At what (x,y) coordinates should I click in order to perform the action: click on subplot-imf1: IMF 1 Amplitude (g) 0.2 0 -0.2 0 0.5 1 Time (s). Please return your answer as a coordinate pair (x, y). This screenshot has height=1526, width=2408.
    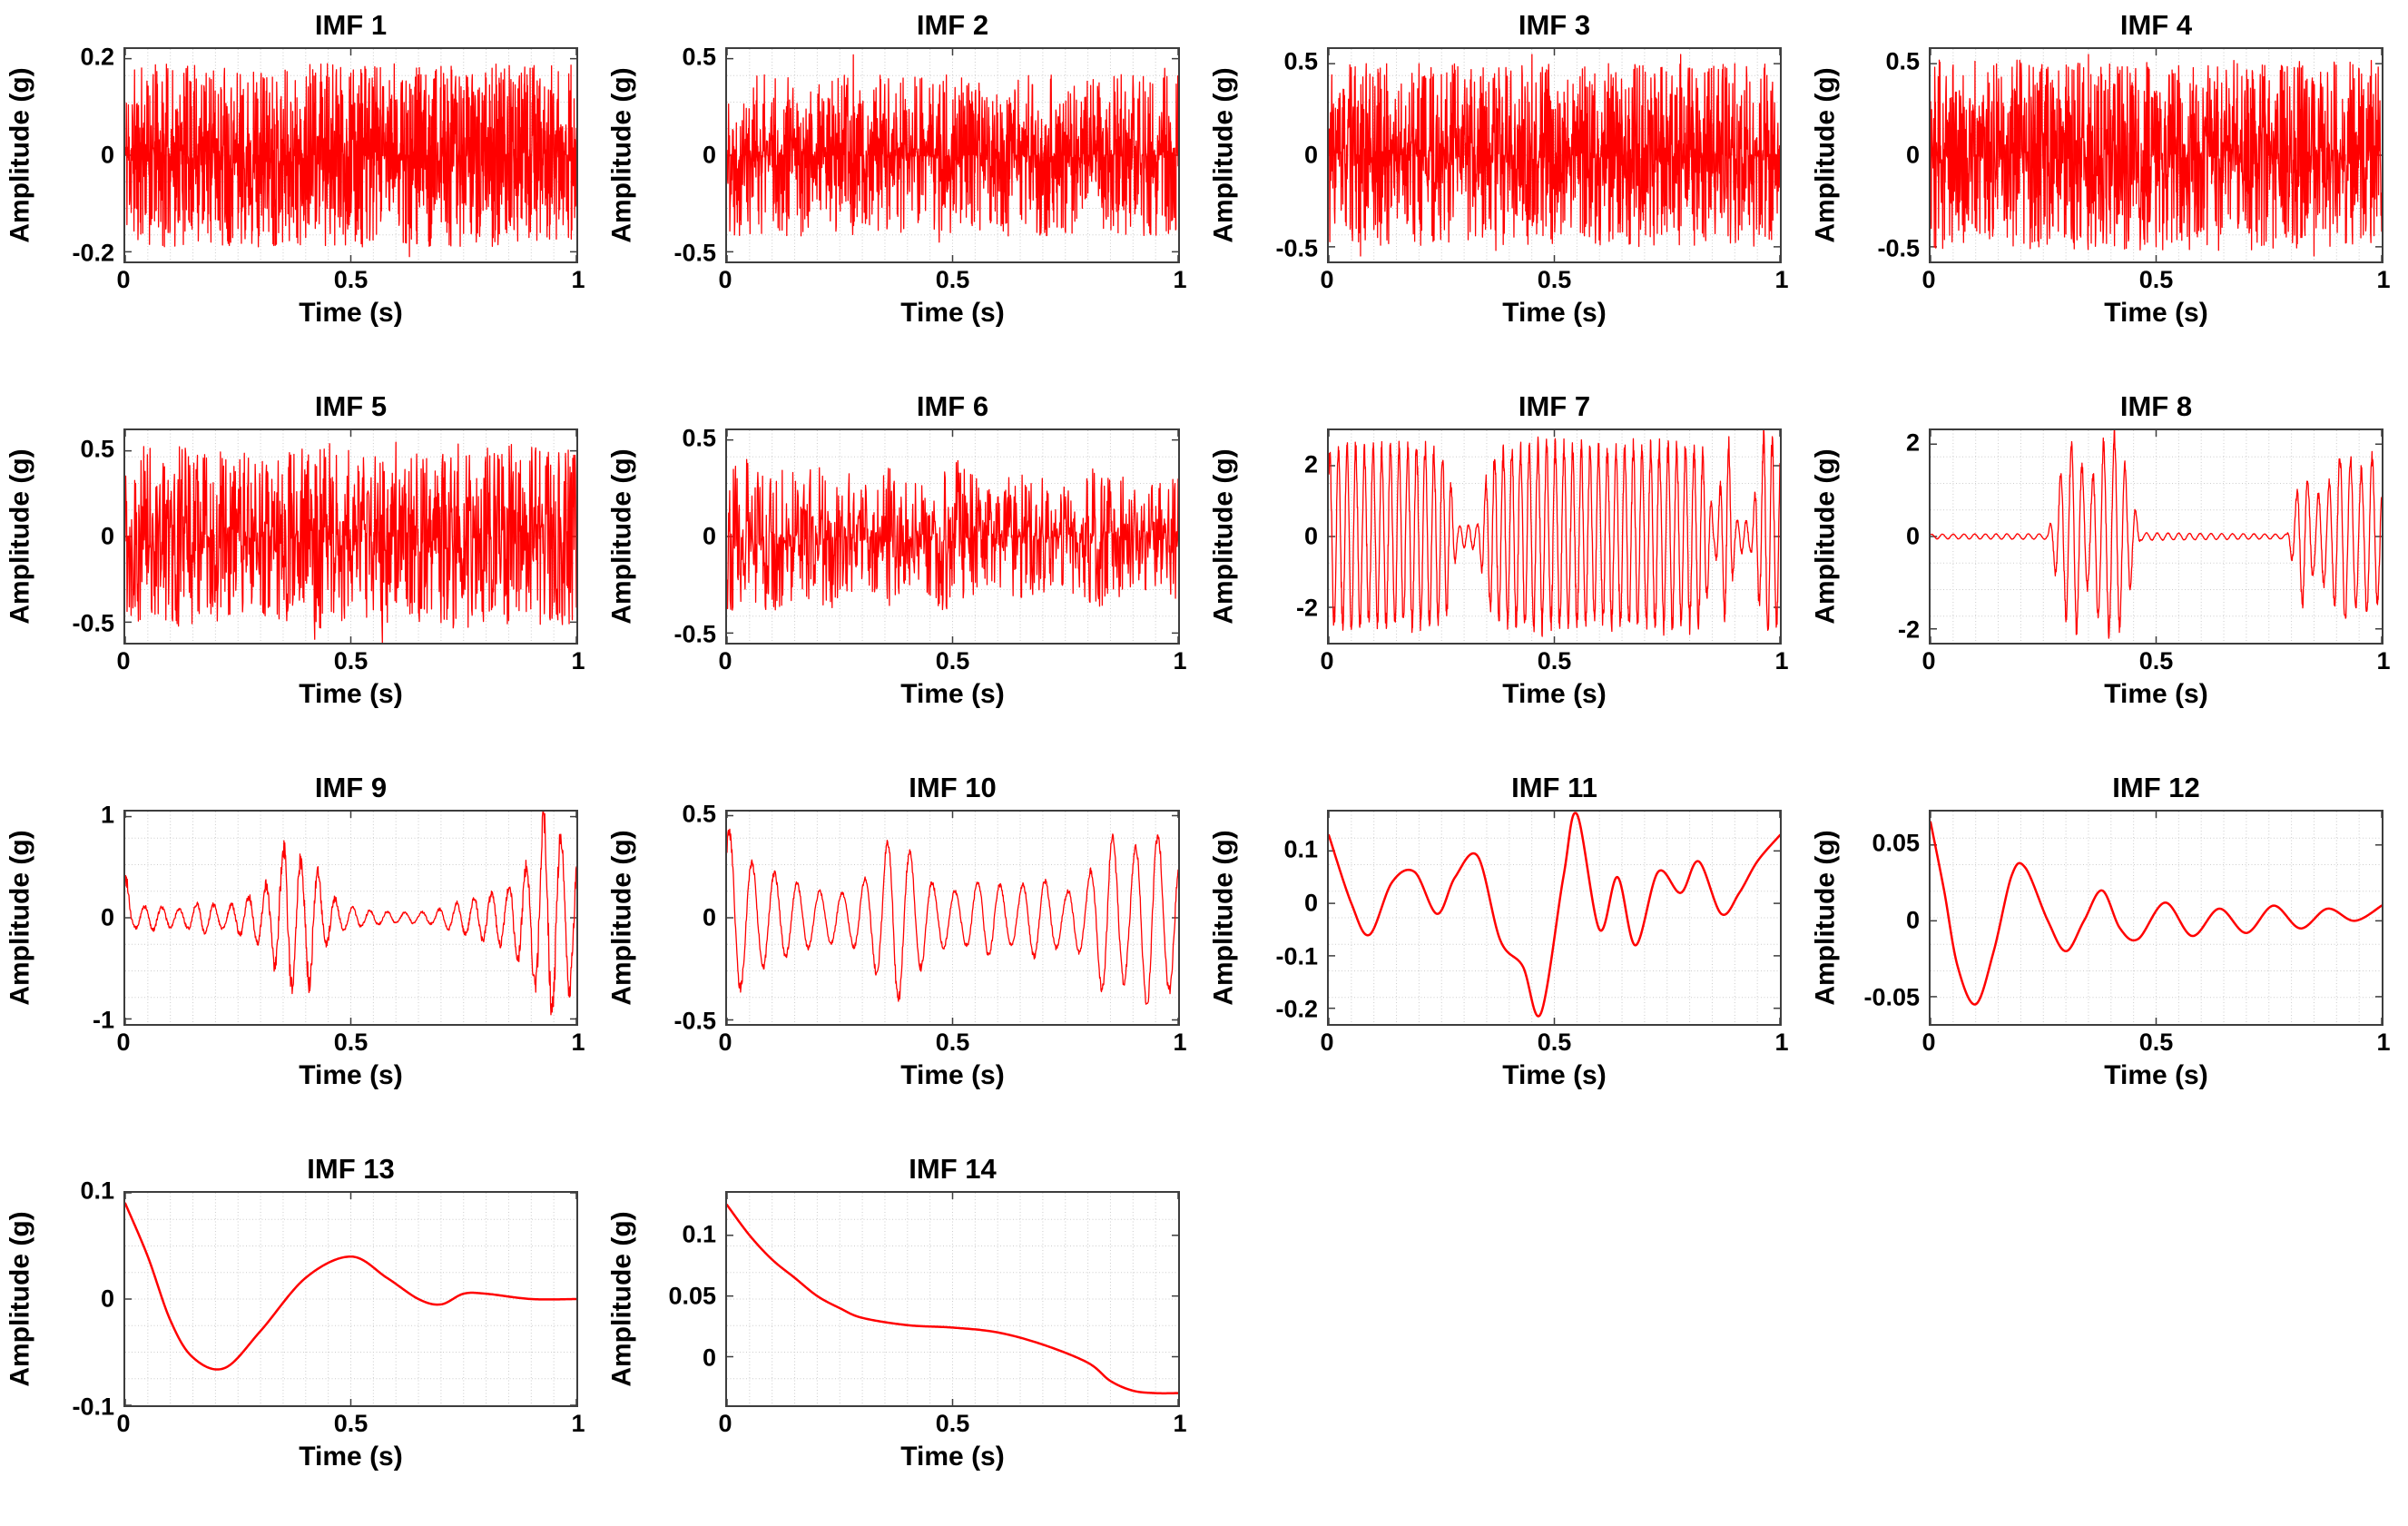
    Looking at the image, I should click on (301, 190).